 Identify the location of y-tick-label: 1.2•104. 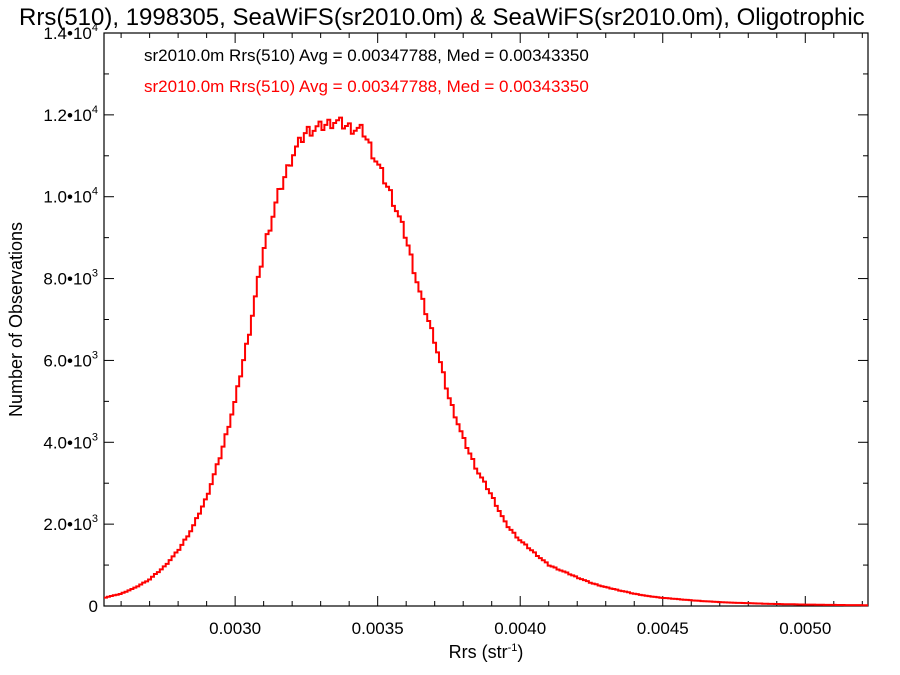
(70, 114).